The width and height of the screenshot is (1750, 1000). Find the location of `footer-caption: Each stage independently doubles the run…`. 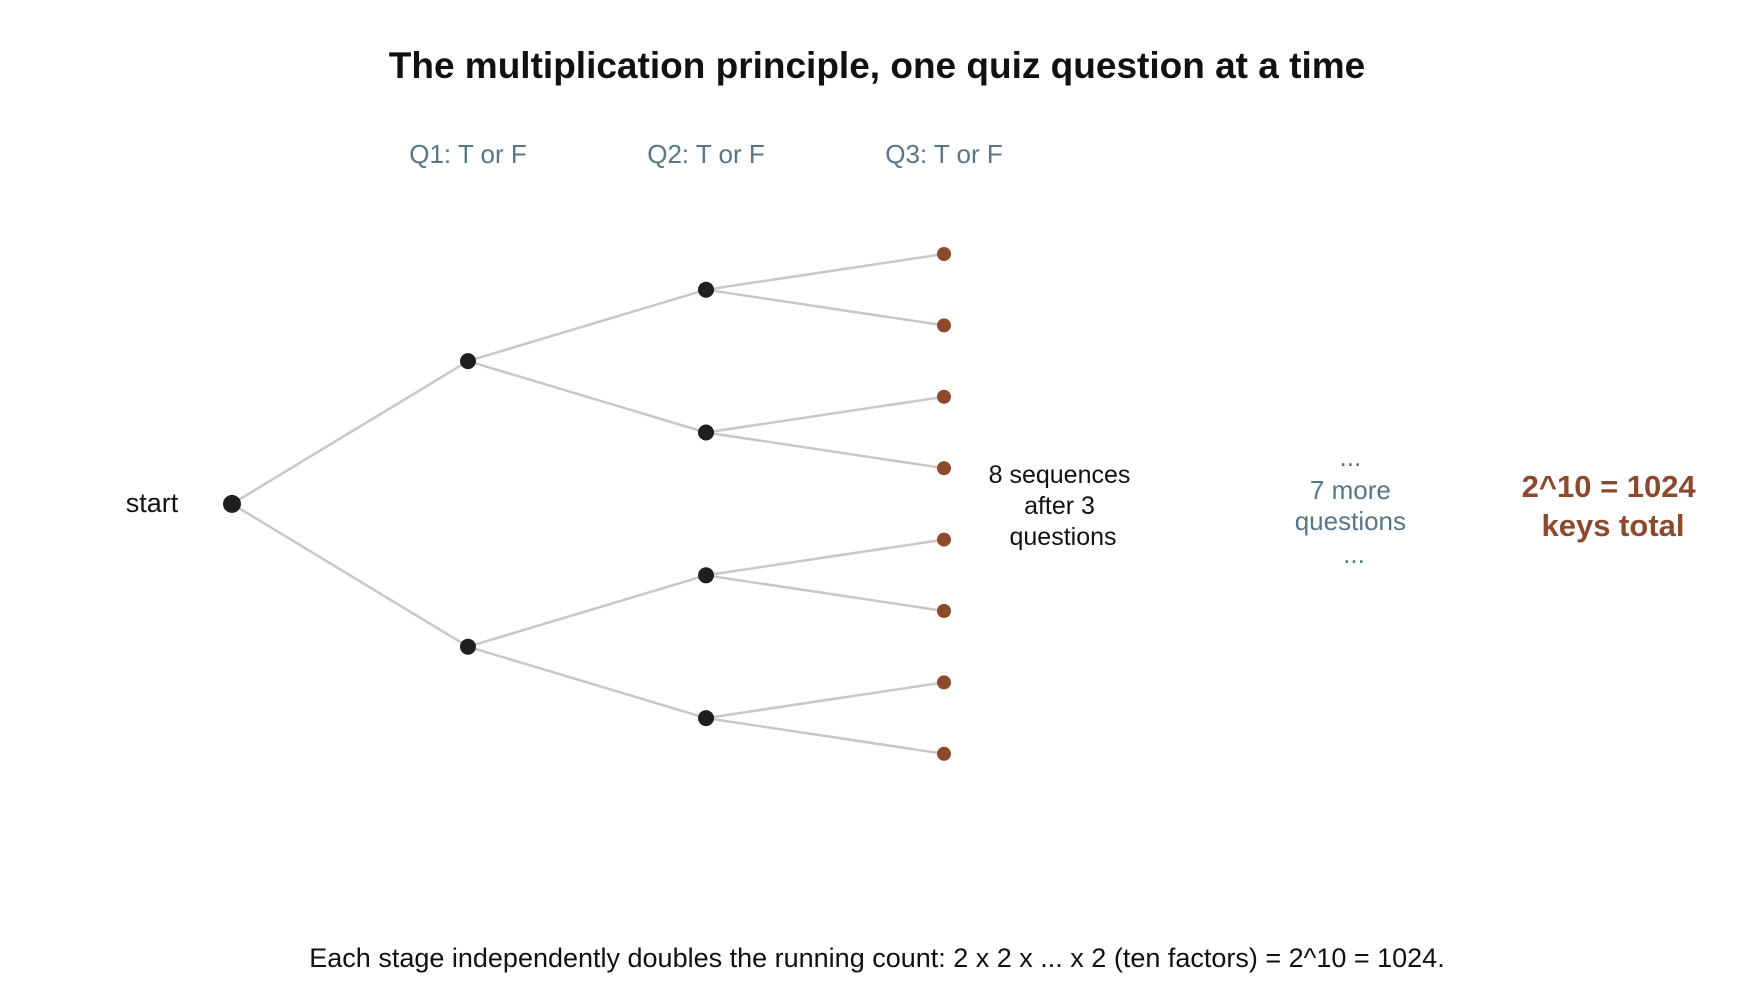

footer-caption: Each stage independently doubles the run… is located at coordinates (876, 958).